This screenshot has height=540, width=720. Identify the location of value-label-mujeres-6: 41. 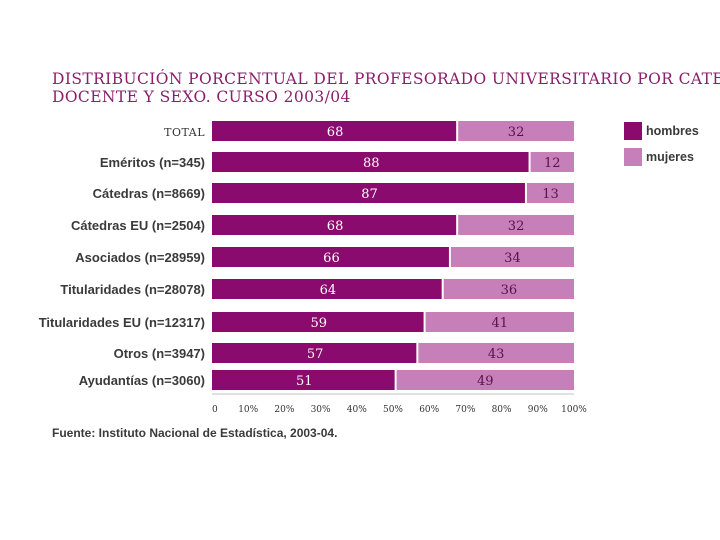
(500, 323).